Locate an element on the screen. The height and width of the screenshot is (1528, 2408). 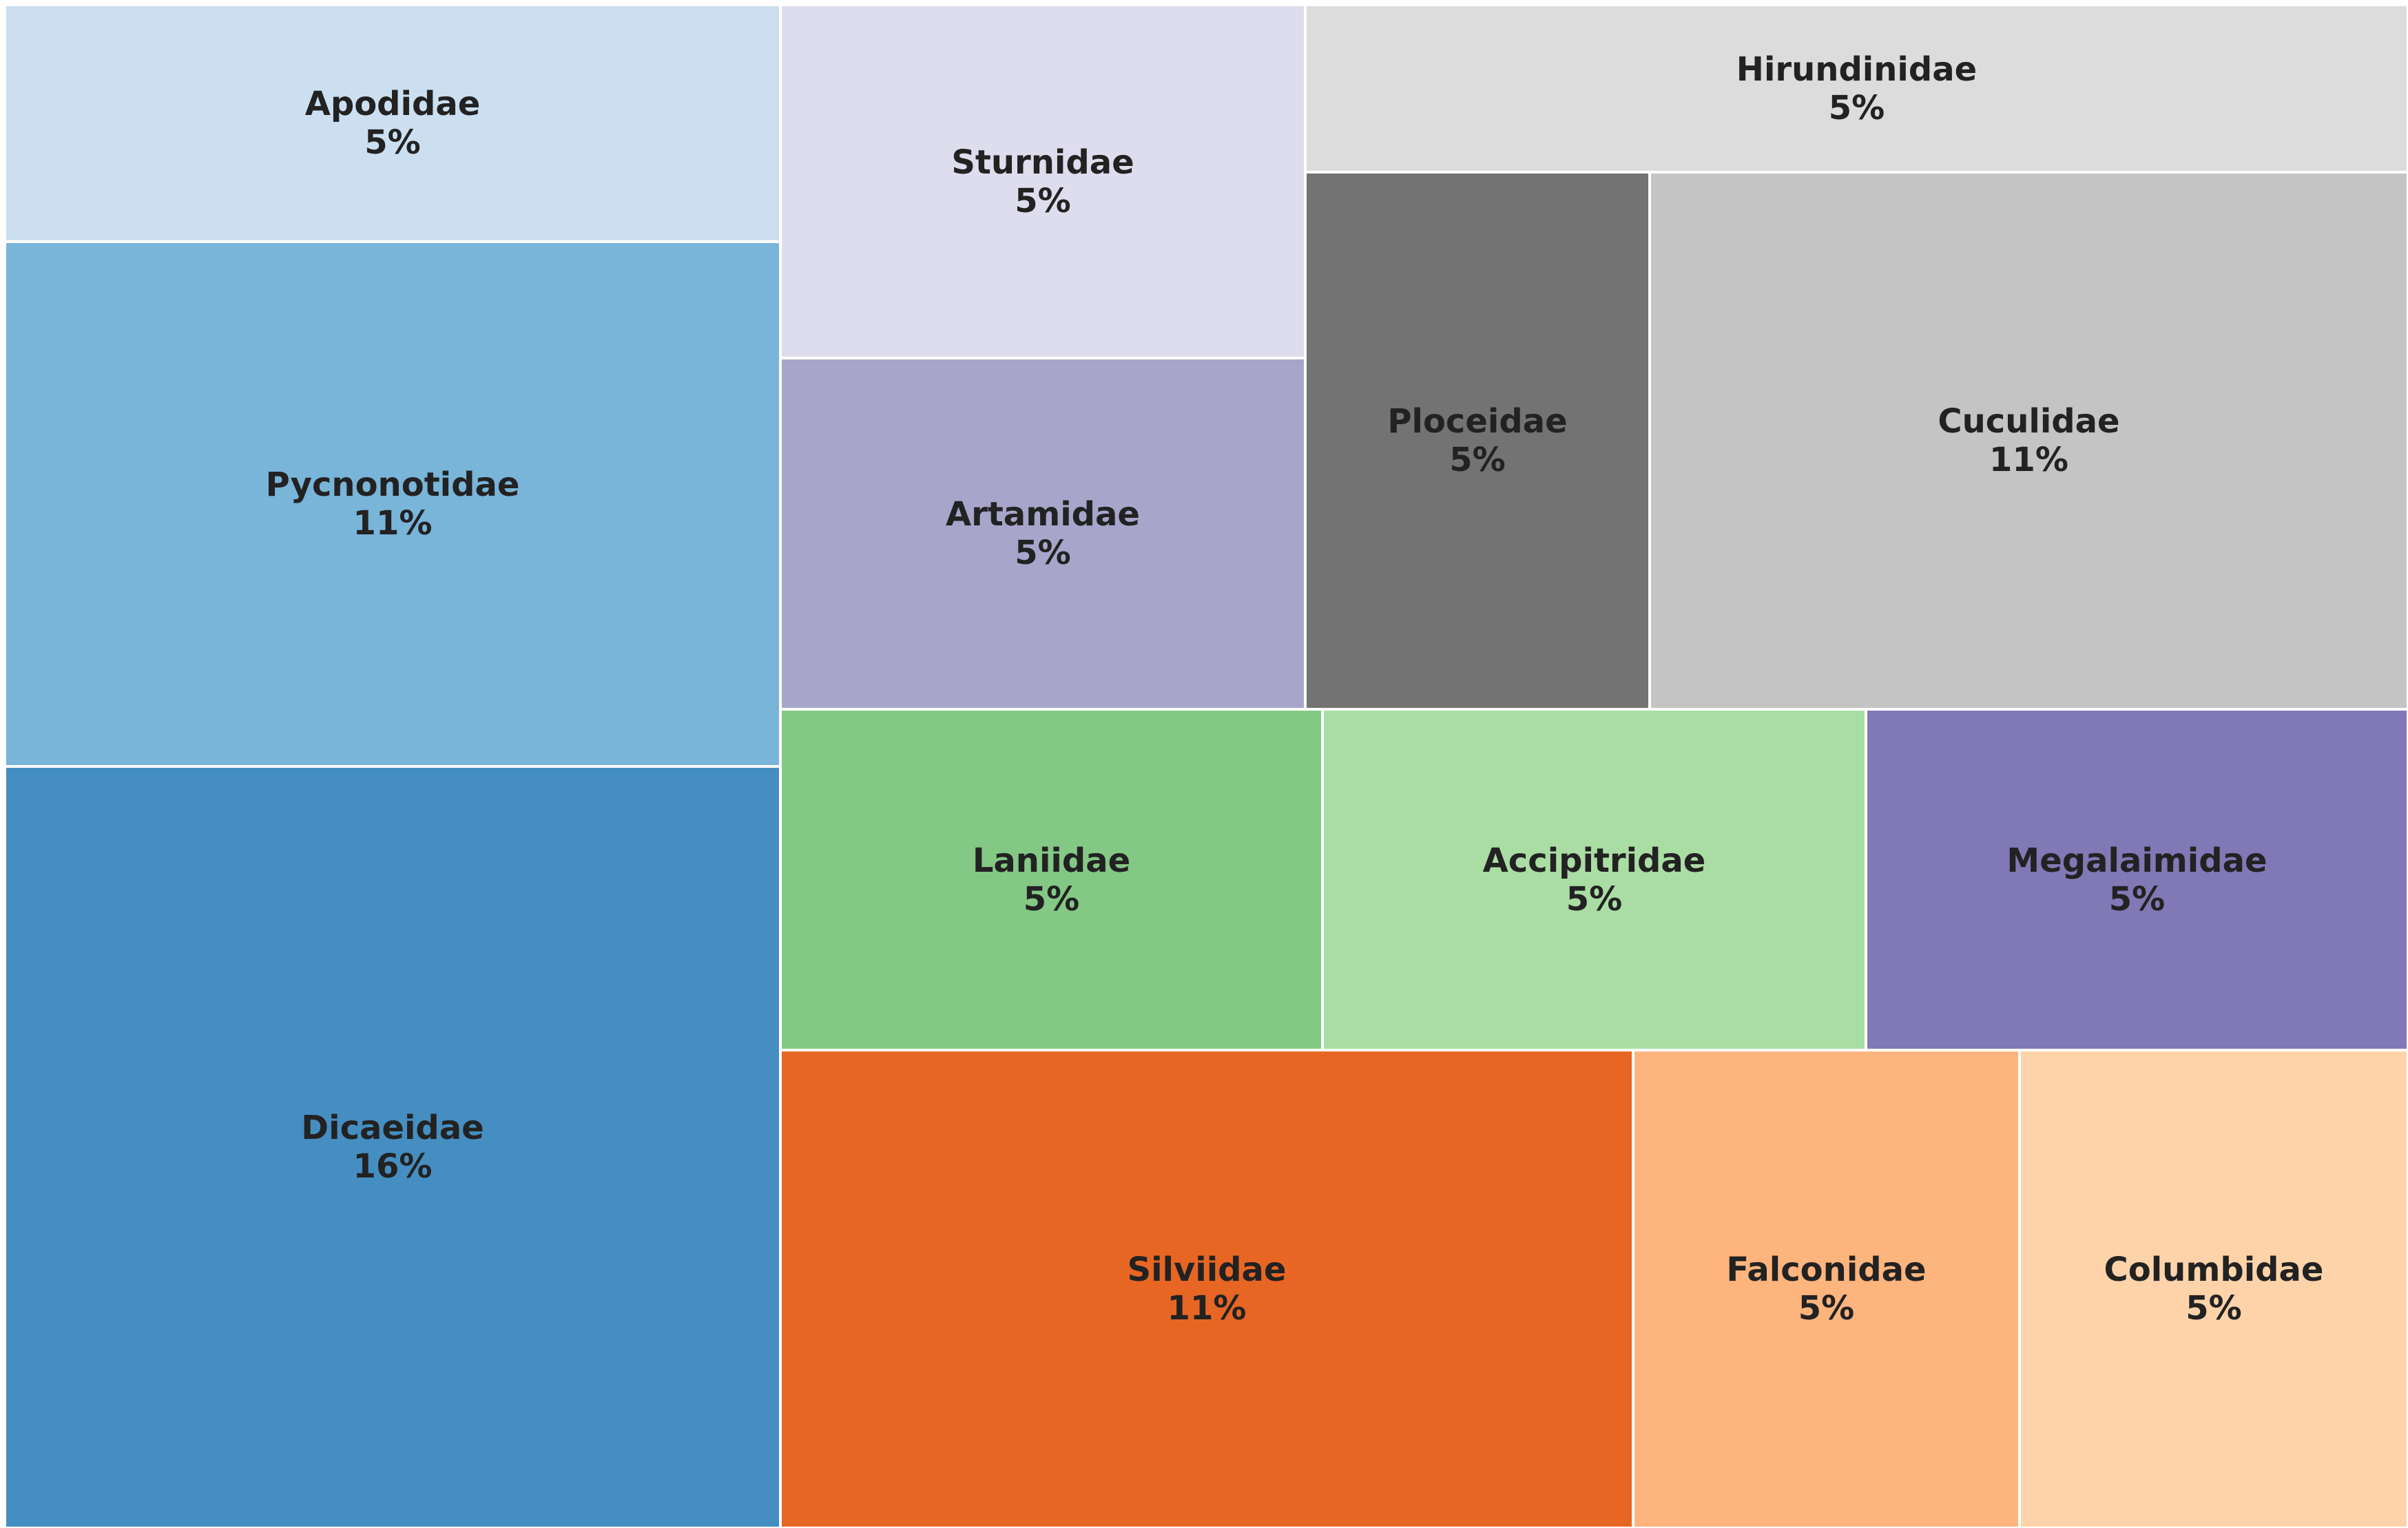
tile-percent: 16% is located at coordinates (393, 1166).